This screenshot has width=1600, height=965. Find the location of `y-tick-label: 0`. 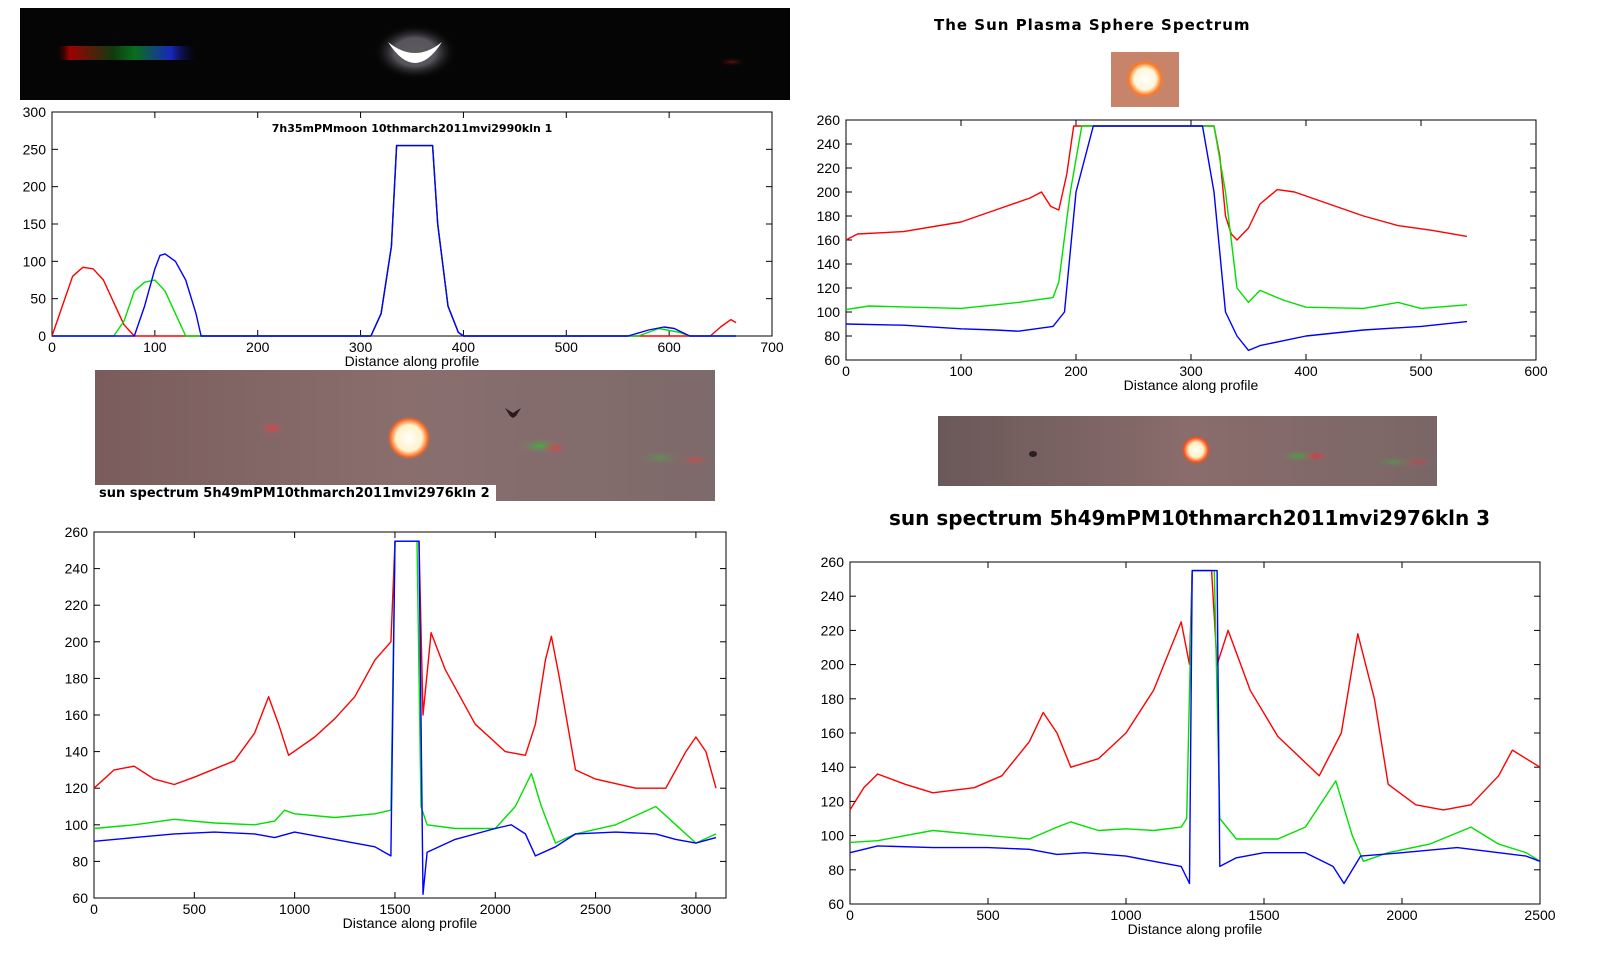

y-tick-label: 0 is located at coordinates (42, 336).